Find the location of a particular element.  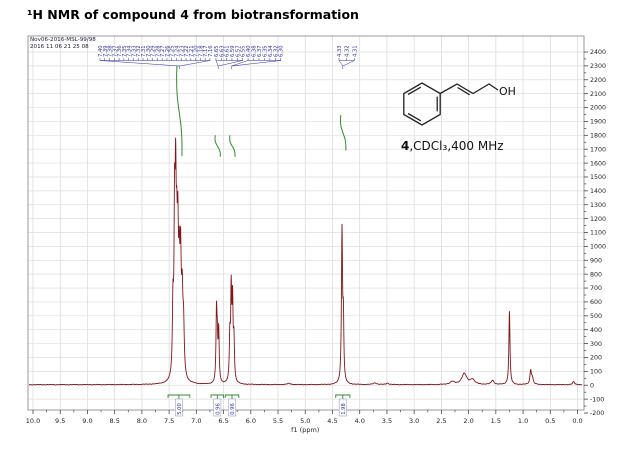

peak-shift-label: 7.34 is located at coordinates (130, 51).